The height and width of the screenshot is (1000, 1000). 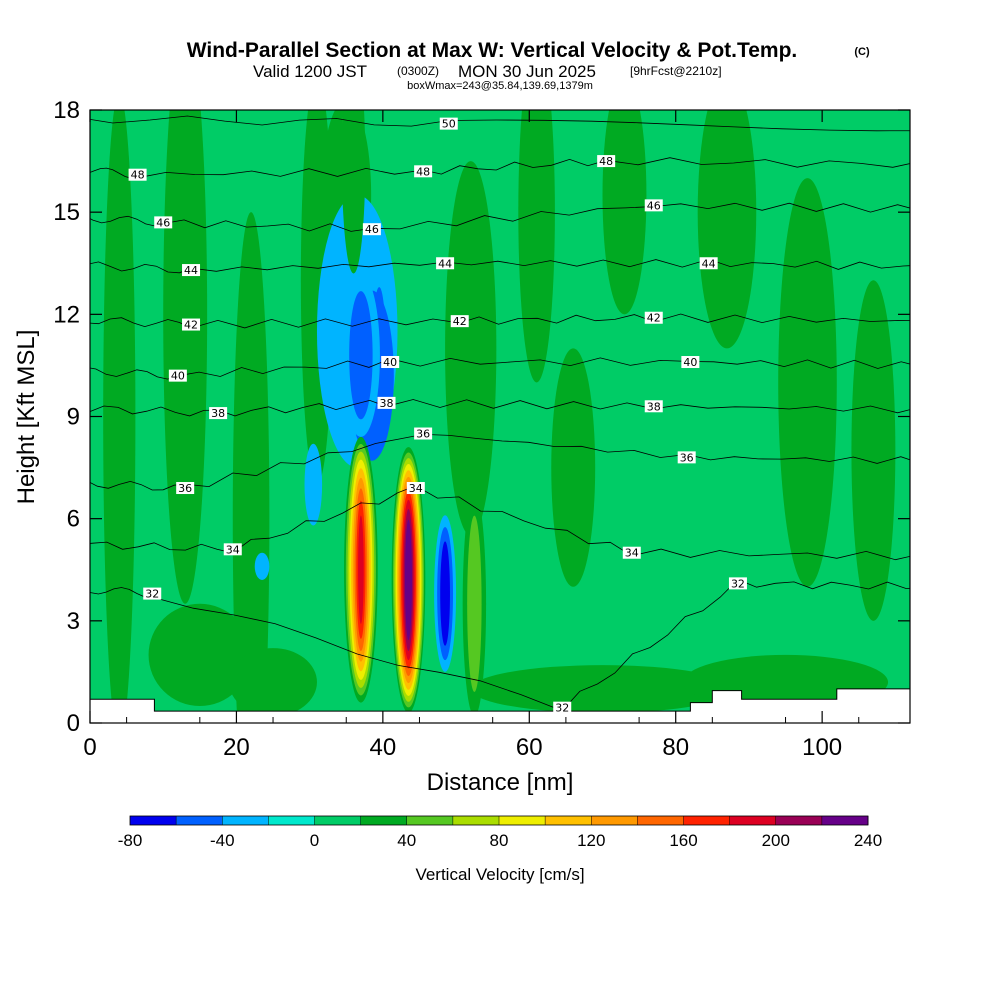 I want to click on contour-label: 44, so click(x=445, y=263).